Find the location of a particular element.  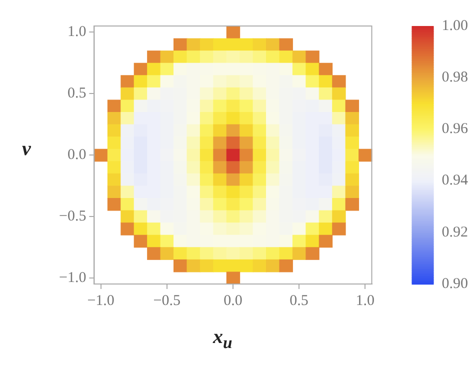

x-tick-label: 1.0 is located at coordinates (365, 300).